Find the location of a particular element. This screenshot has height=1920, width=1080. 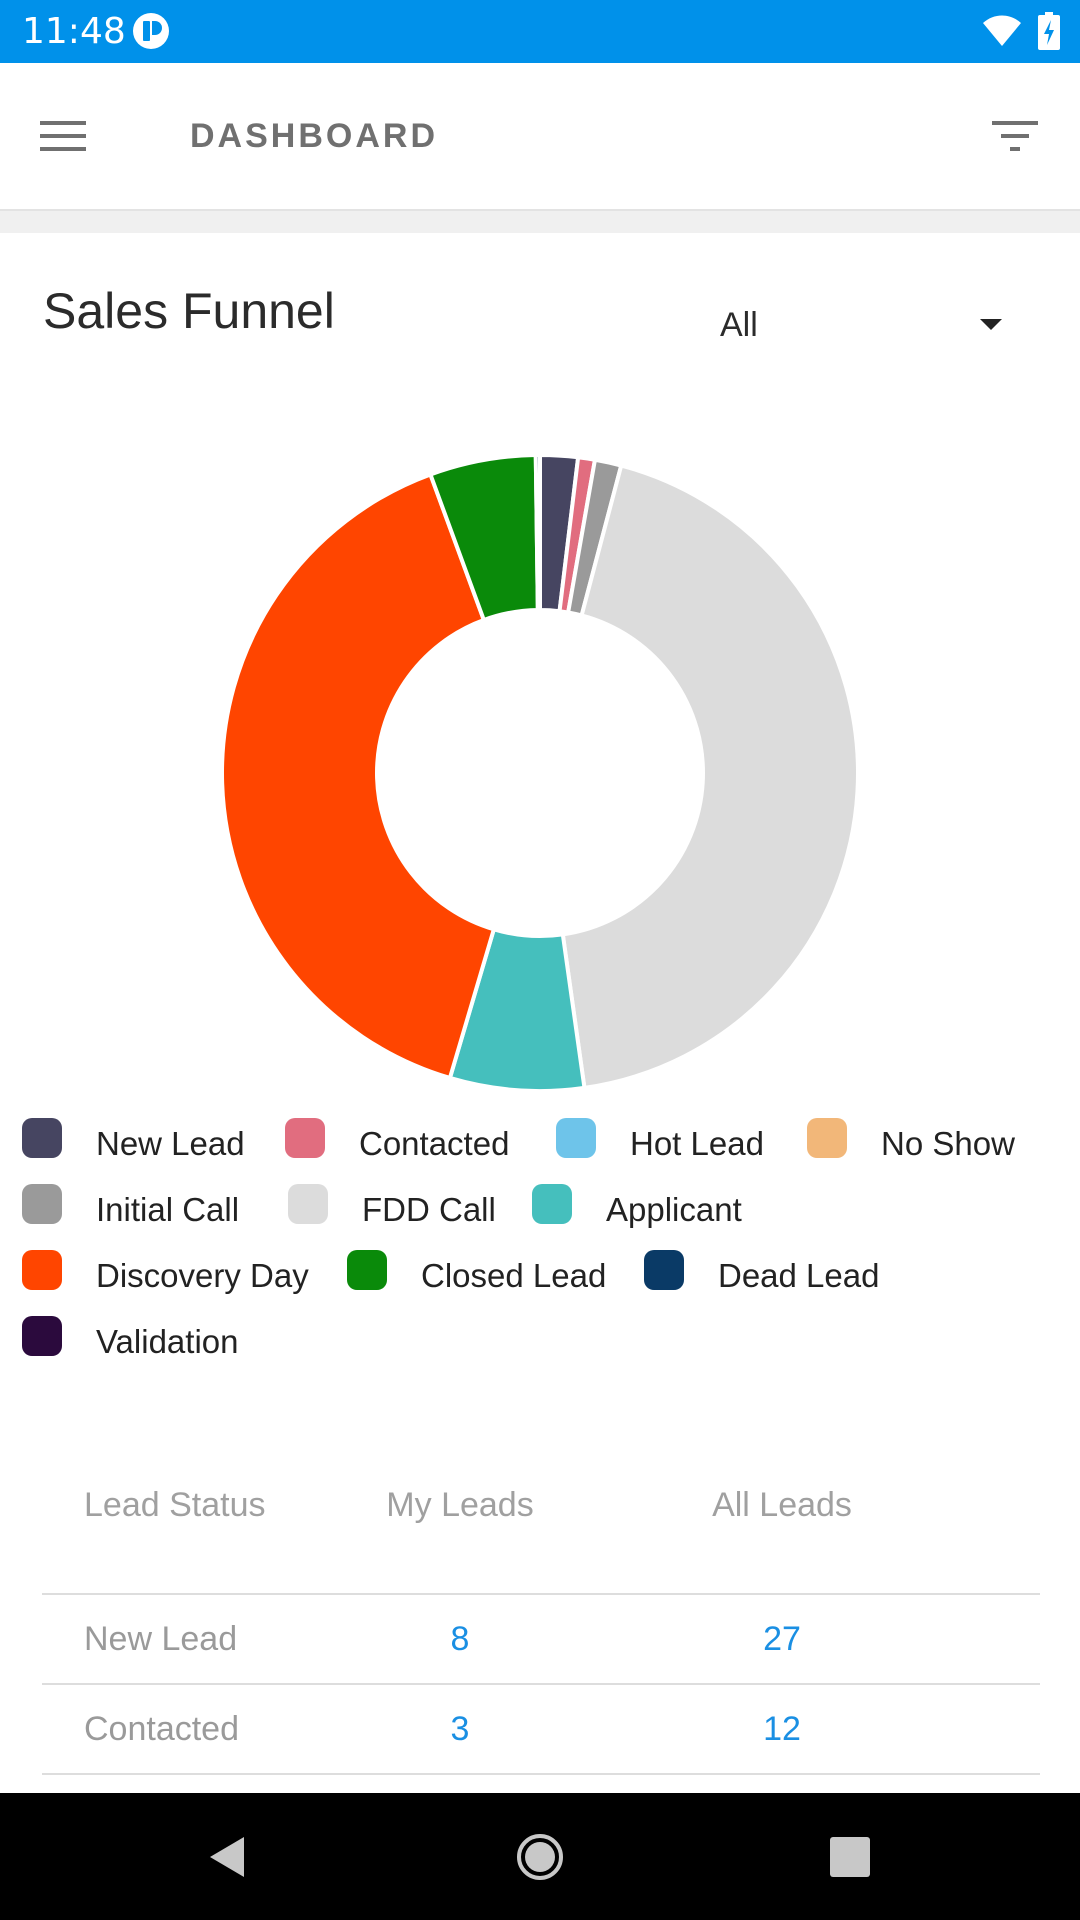

funnel-filter-dropdown: All is located at coordinates (860, 325).